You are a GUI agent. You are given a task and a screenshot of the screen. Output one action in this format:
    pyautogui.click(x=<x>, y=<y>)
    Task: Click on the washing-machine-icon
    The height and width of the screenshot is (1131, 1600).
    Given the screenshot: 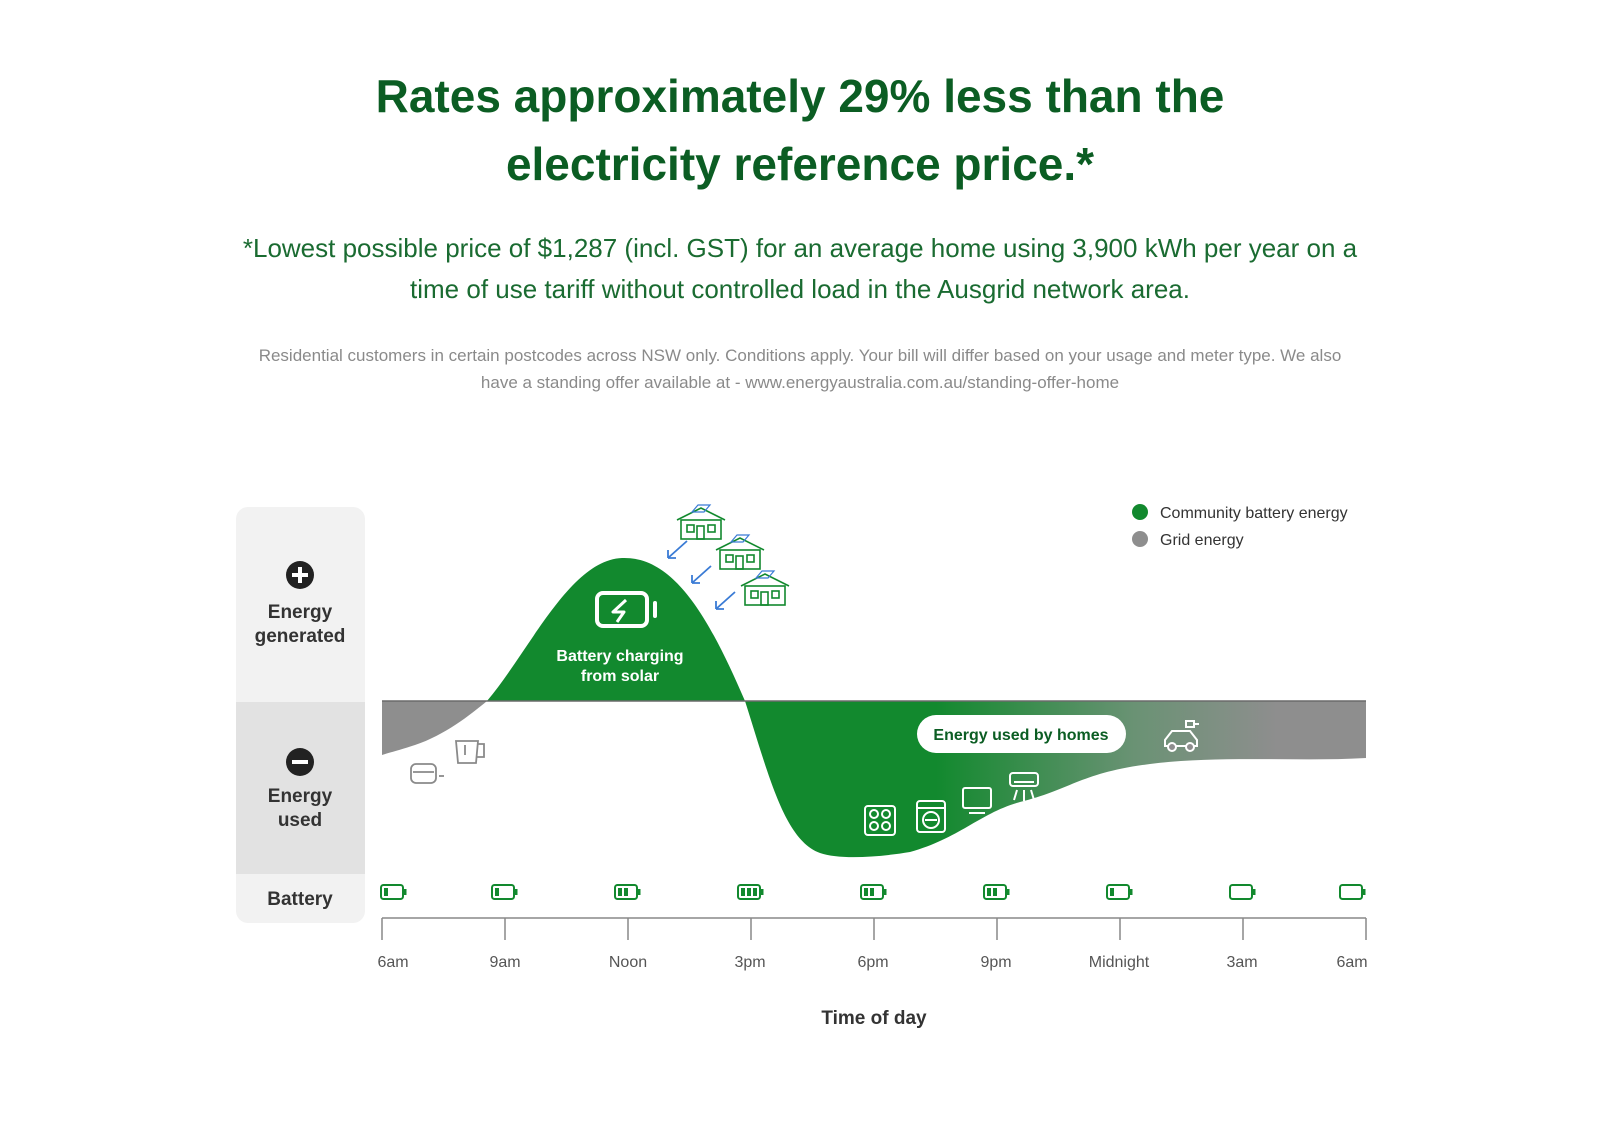 What is the action you would take?
    pyautogui.click(x=931, y=816)
    